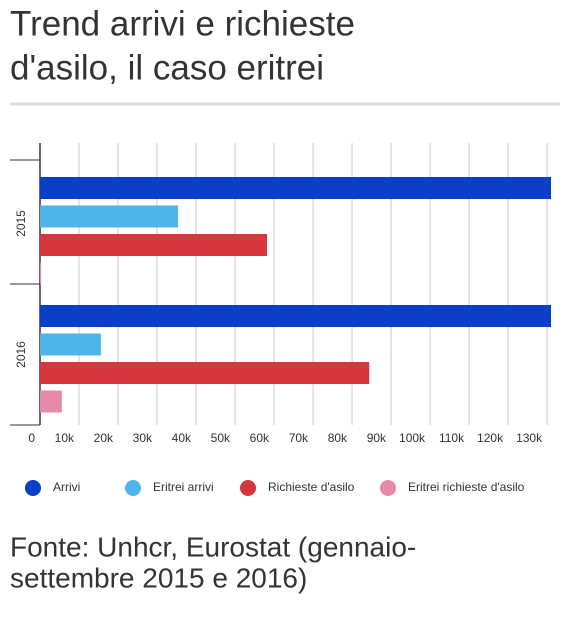  What do you see at coordinates (260, 438) in the screenshot?
I see `x-tick-label: 60k` at bounding box center [260, 438].